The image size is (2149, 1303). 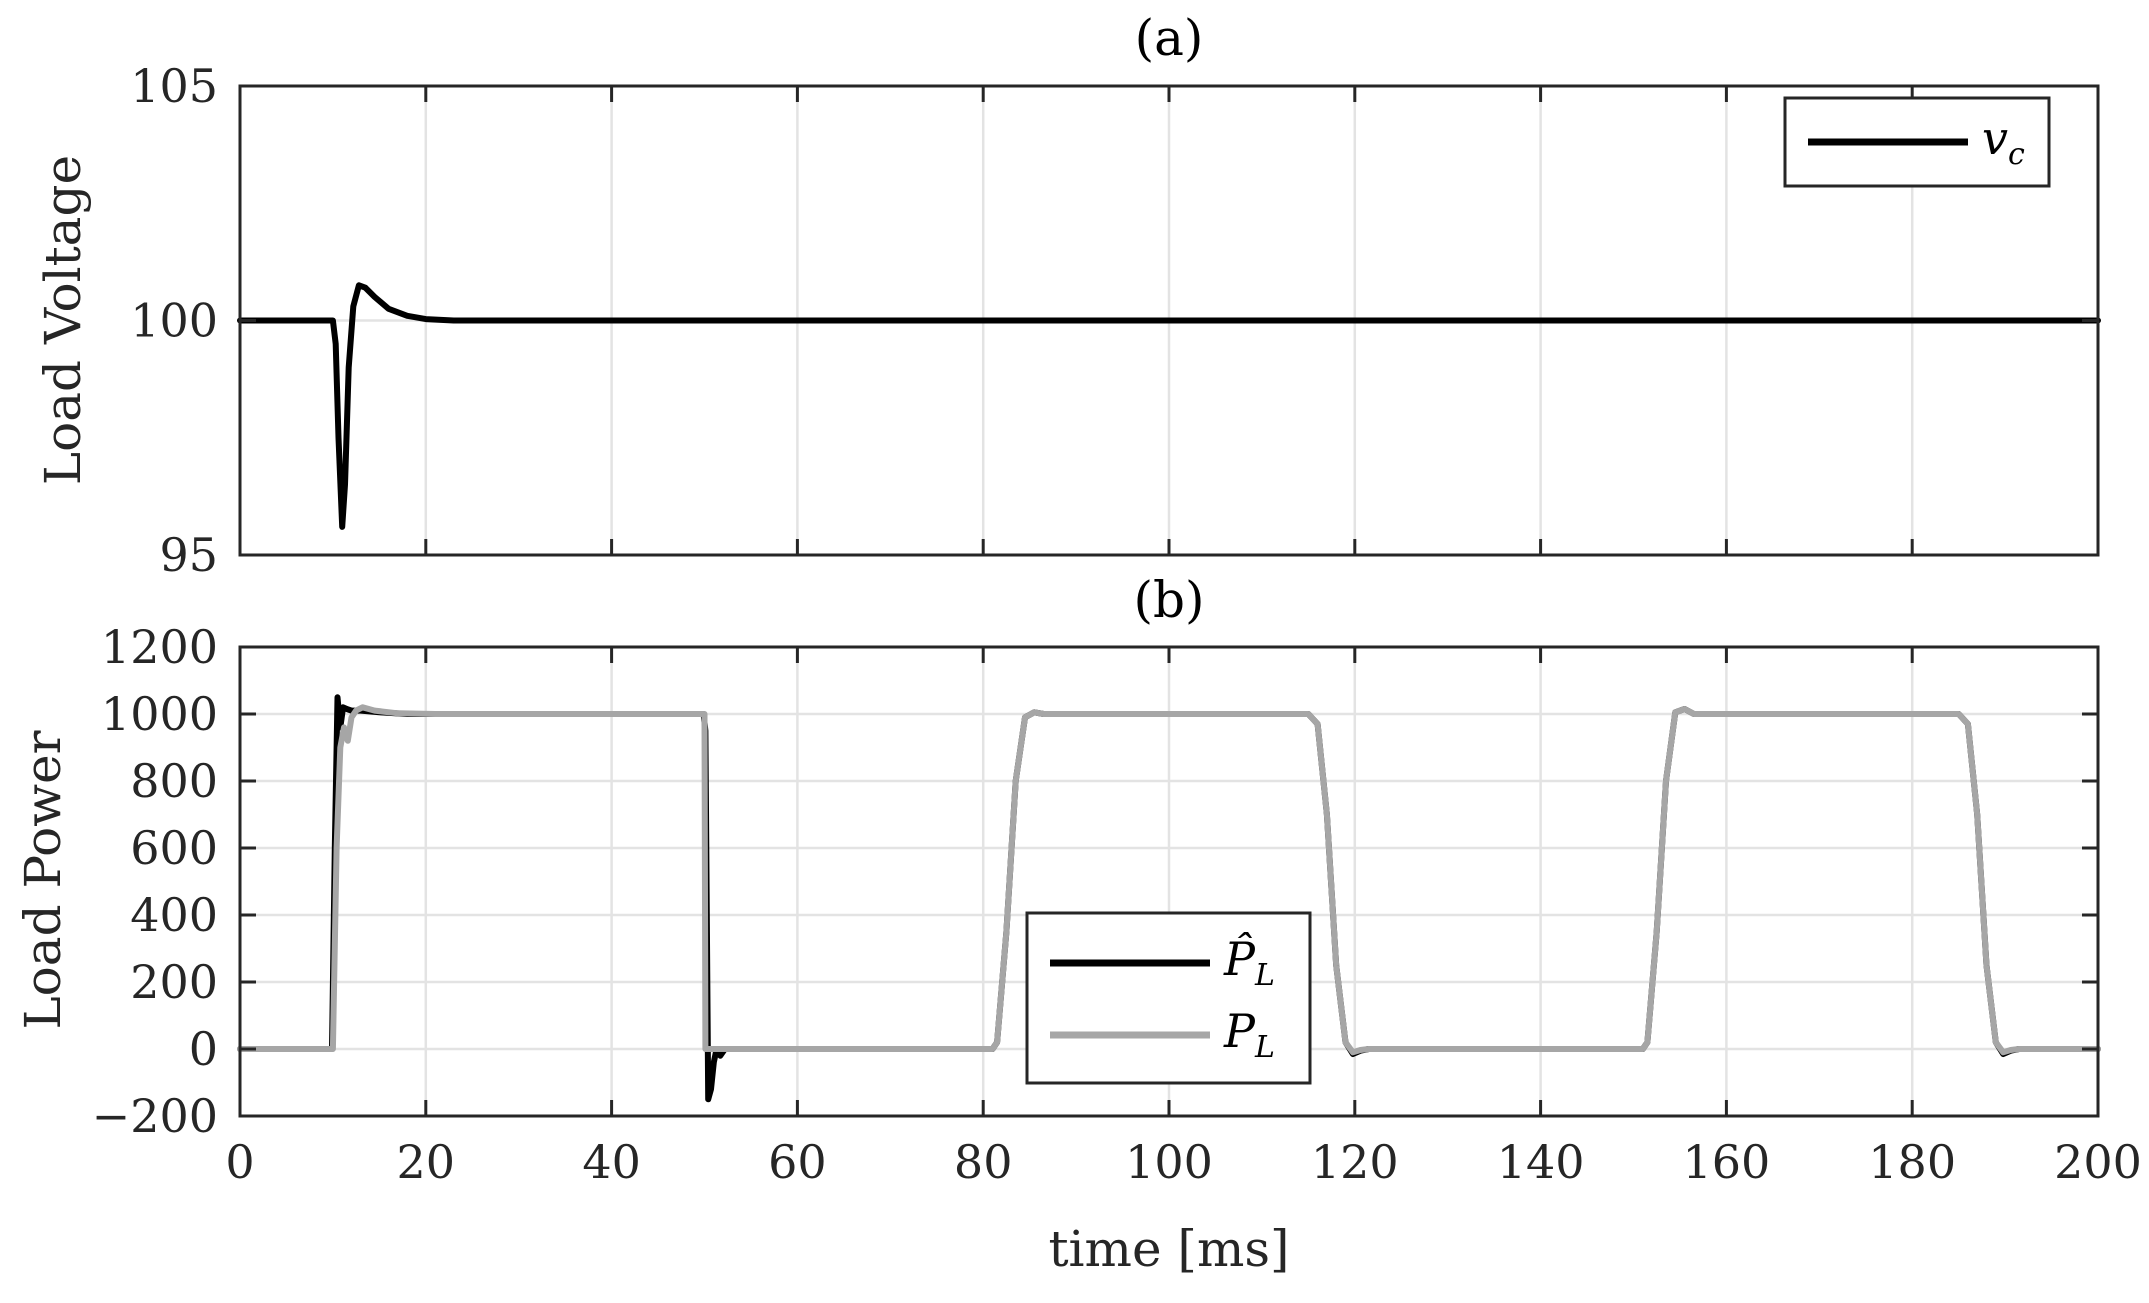 What do you see at coordinates (1168, 998) in the screenshot?
I see `panel-b-legend: P̂L PL` at bounding box center [1168, 998].